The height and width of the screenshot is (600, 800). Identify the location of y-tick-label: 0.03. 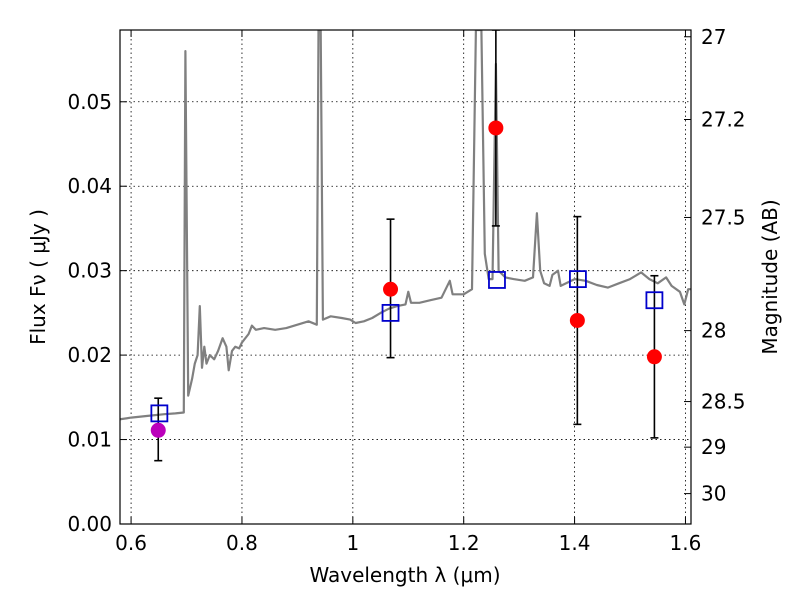
(89, 271).